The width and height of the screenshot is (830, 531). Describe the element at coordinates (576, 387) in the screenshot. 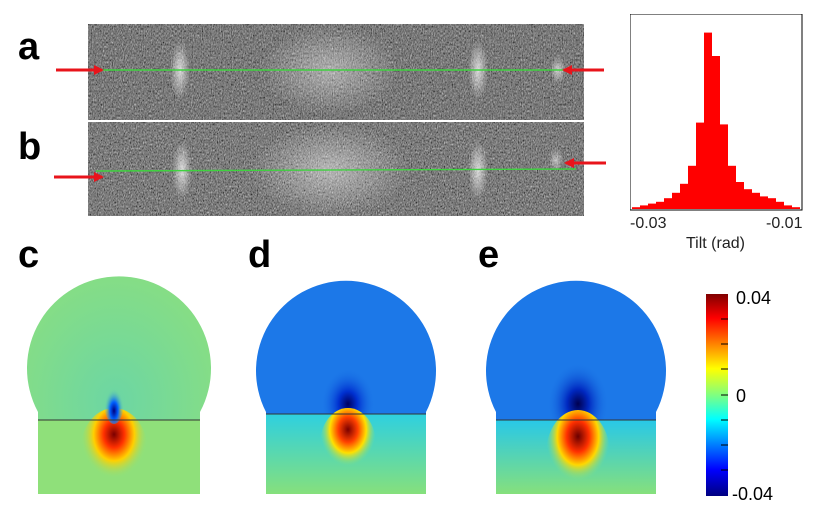

I see `field-map-panel-e` at that location.